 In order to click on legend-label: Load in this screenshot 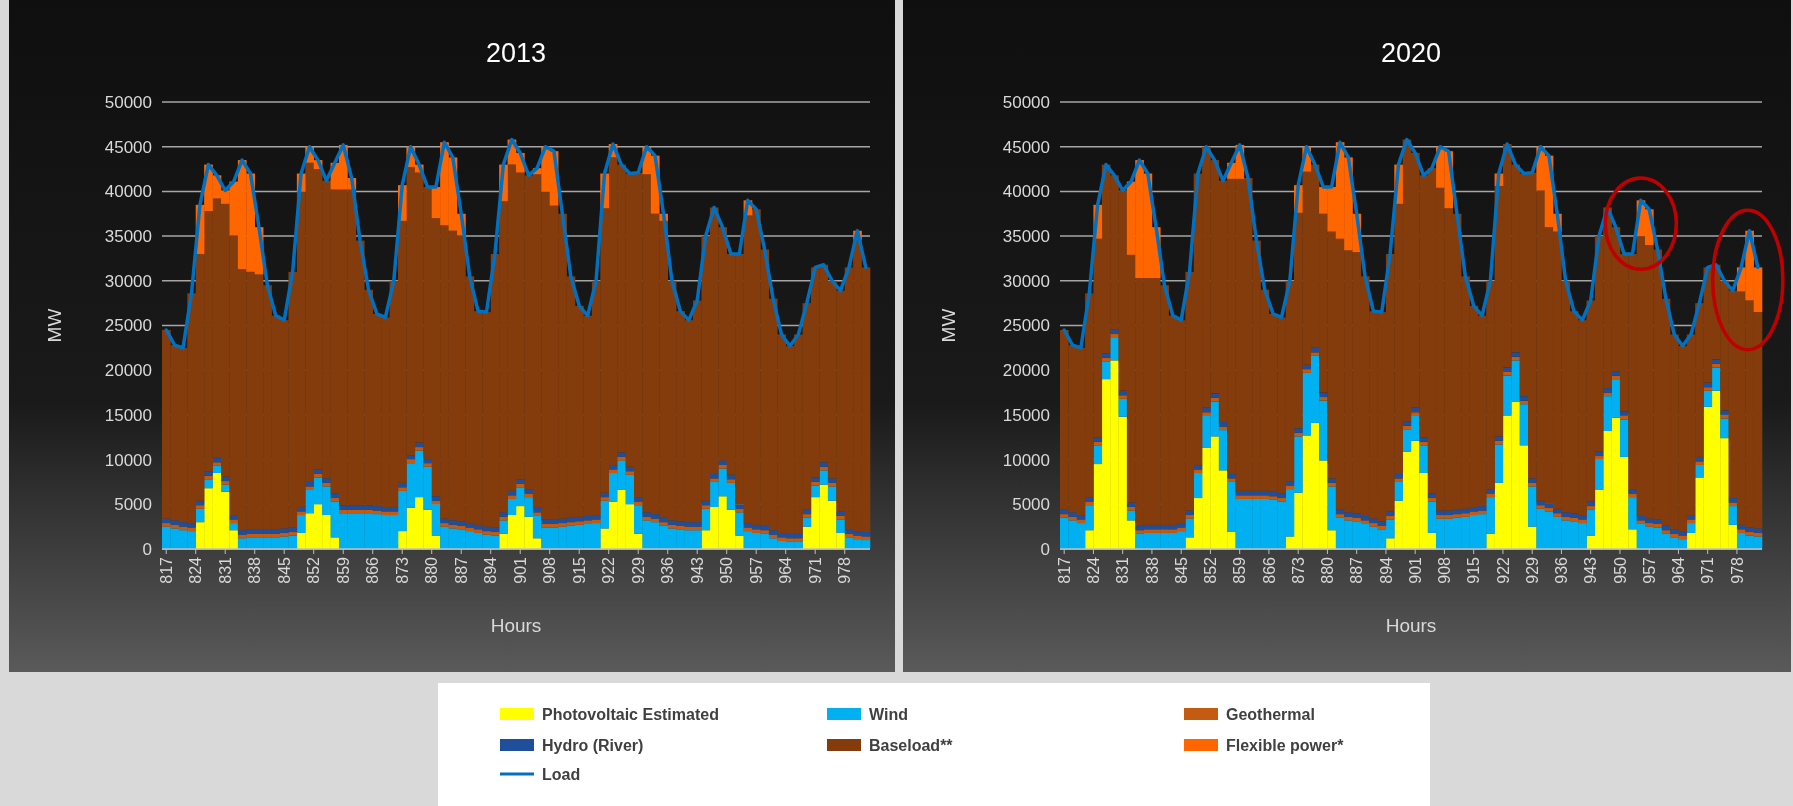, I will do `click(561, 774)`.